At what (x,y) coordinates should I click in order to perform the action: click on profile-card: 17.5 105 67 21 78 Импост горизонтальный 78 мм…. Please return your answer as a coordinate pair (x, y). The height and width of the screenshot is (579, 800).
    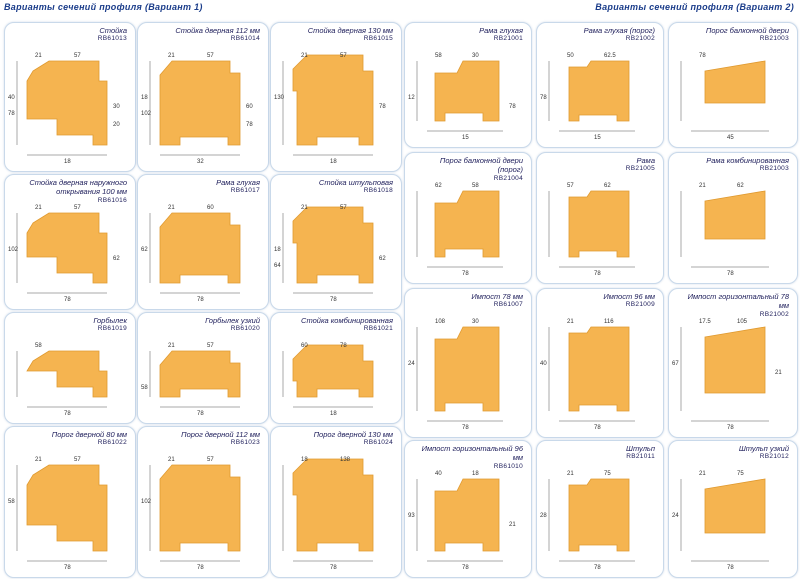
    Looking at the image, I should click on (733, 363).